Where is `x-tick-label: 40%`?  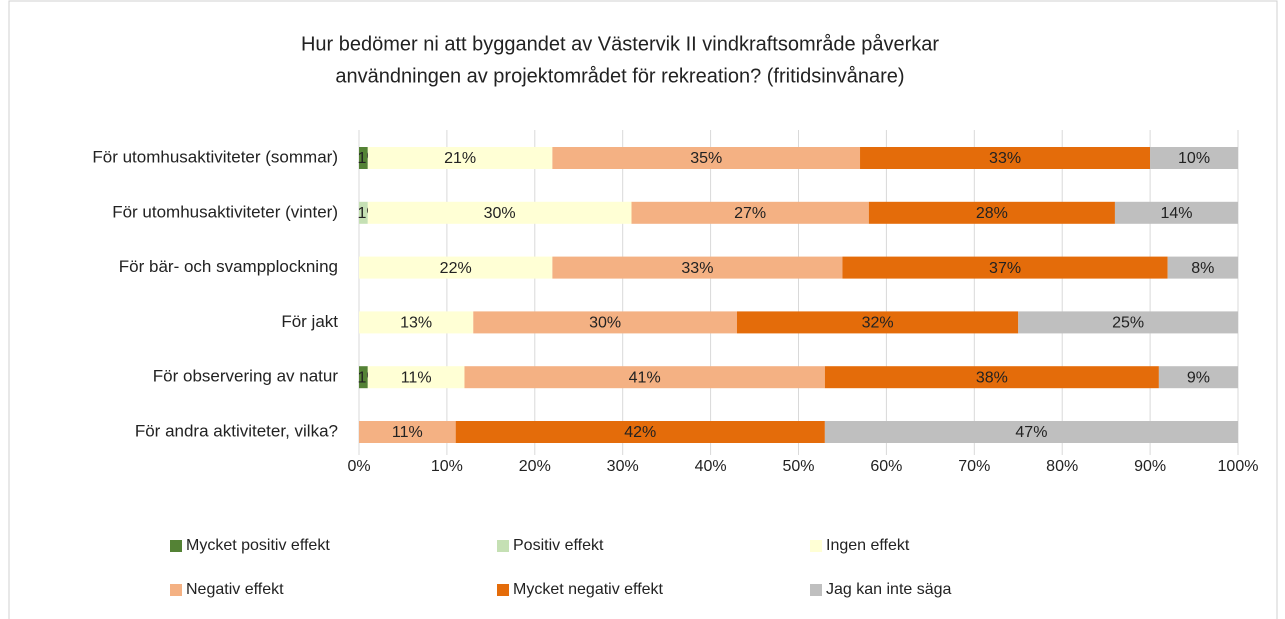
x-tick-label: 40% is located at coordinates (711, 466).